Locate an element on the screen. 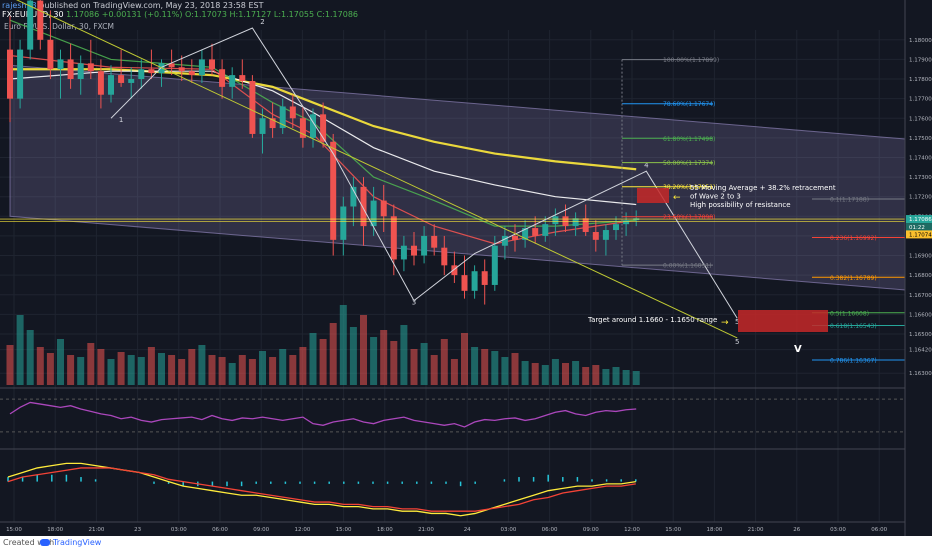 The width and height of the screenshot is (932, 550). price-tick: 1.17400 is located at coordinates (920, 158).